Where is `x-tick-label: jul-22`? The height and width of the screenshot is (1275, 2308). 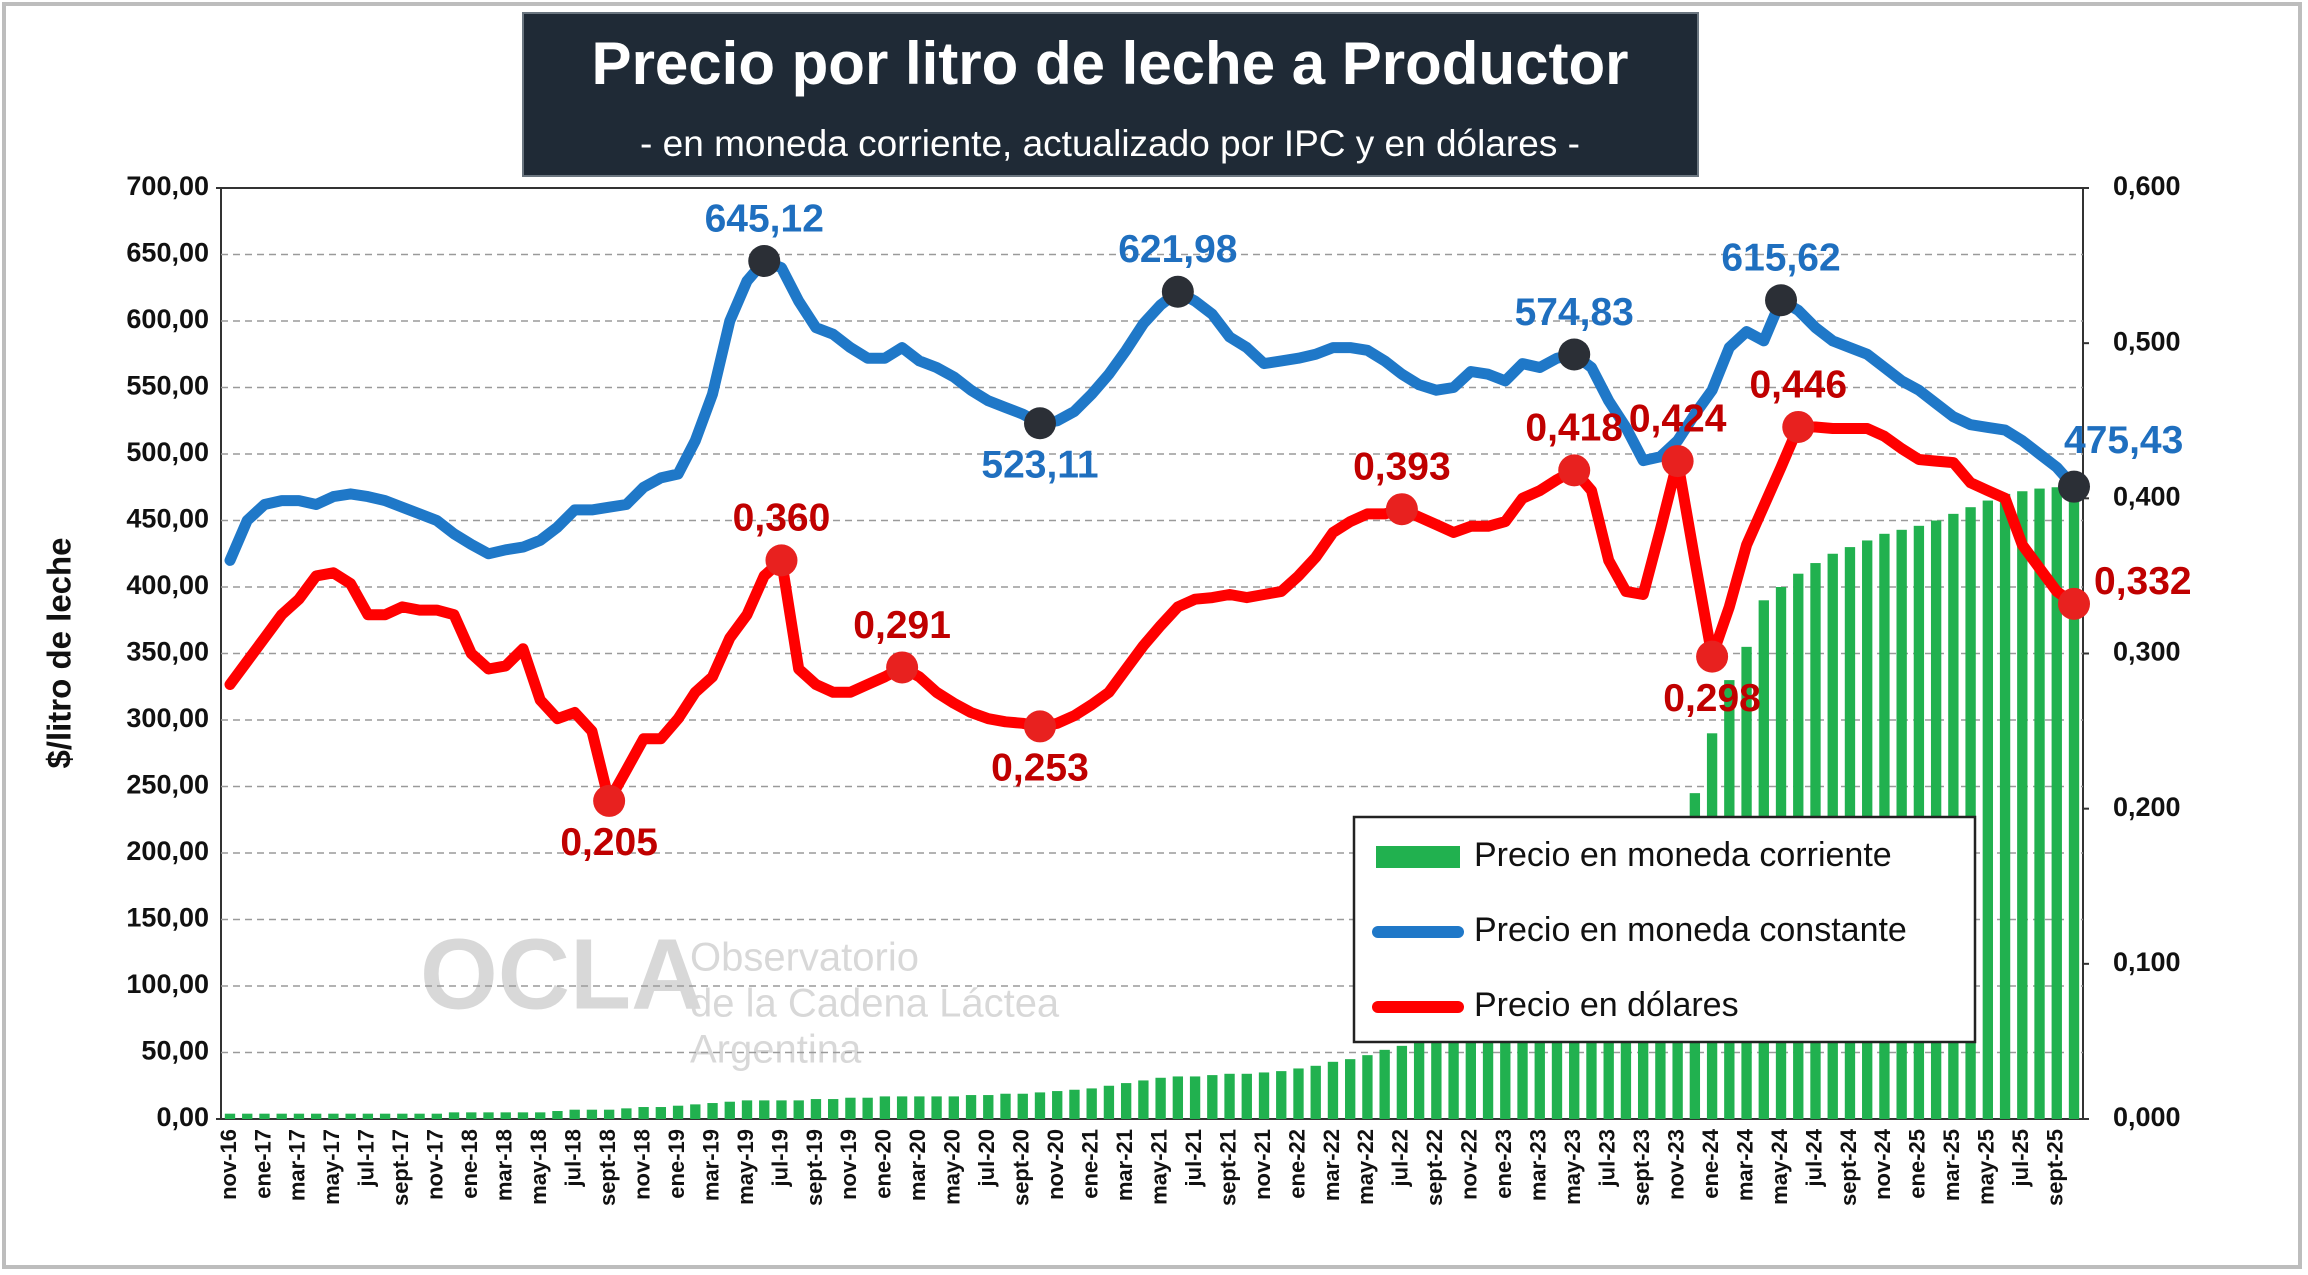
x-tick-label: jul-22 is located at coordinates (1400, 1158).